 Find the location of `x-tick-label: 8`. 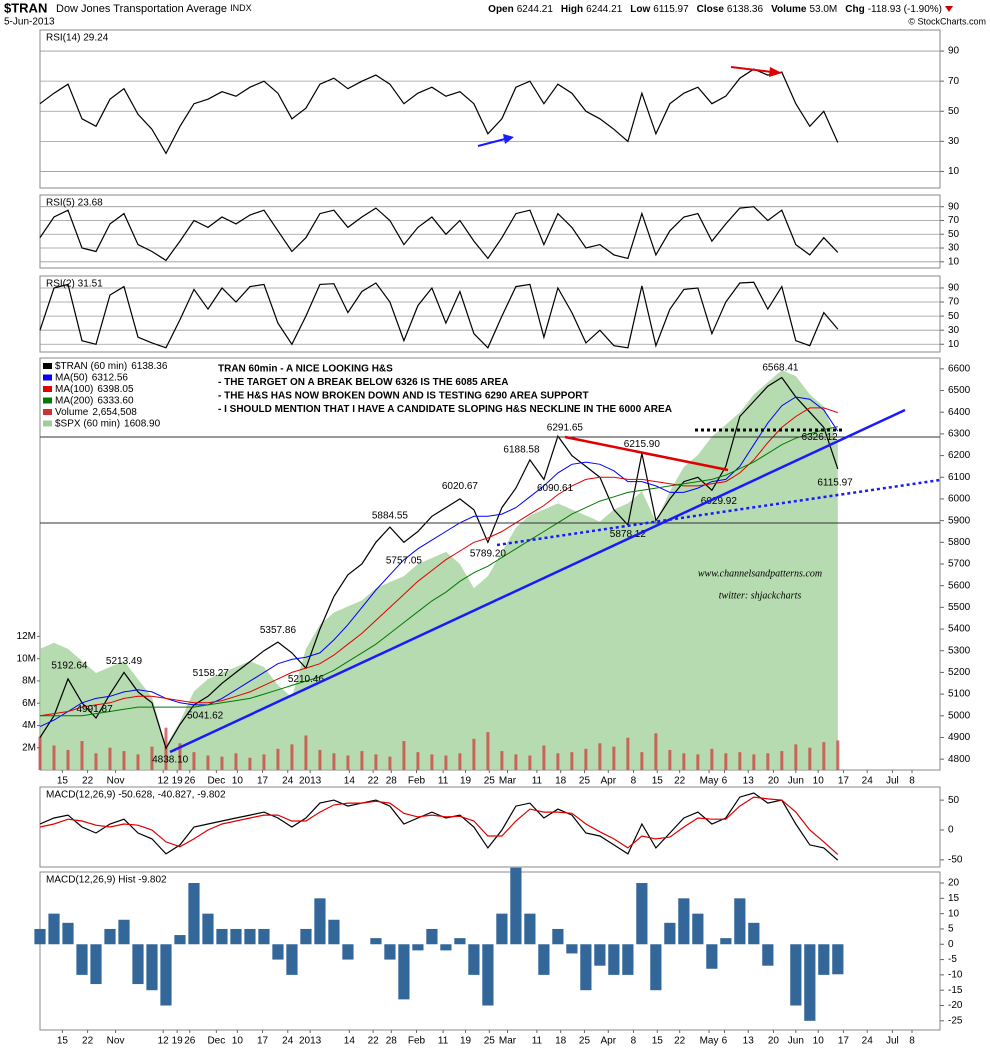

x-tick-label: 8 is located at coordinates (912, 1041).